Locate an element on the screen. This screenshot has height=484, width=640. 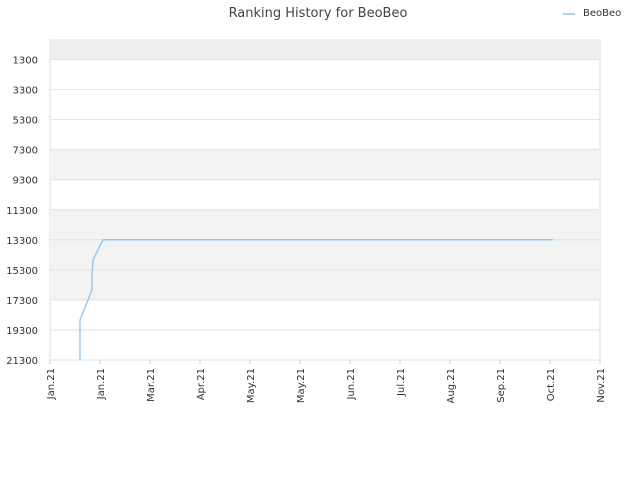
chart-title: Ranking History for BeoBeo is located at coordinates (318, 13).